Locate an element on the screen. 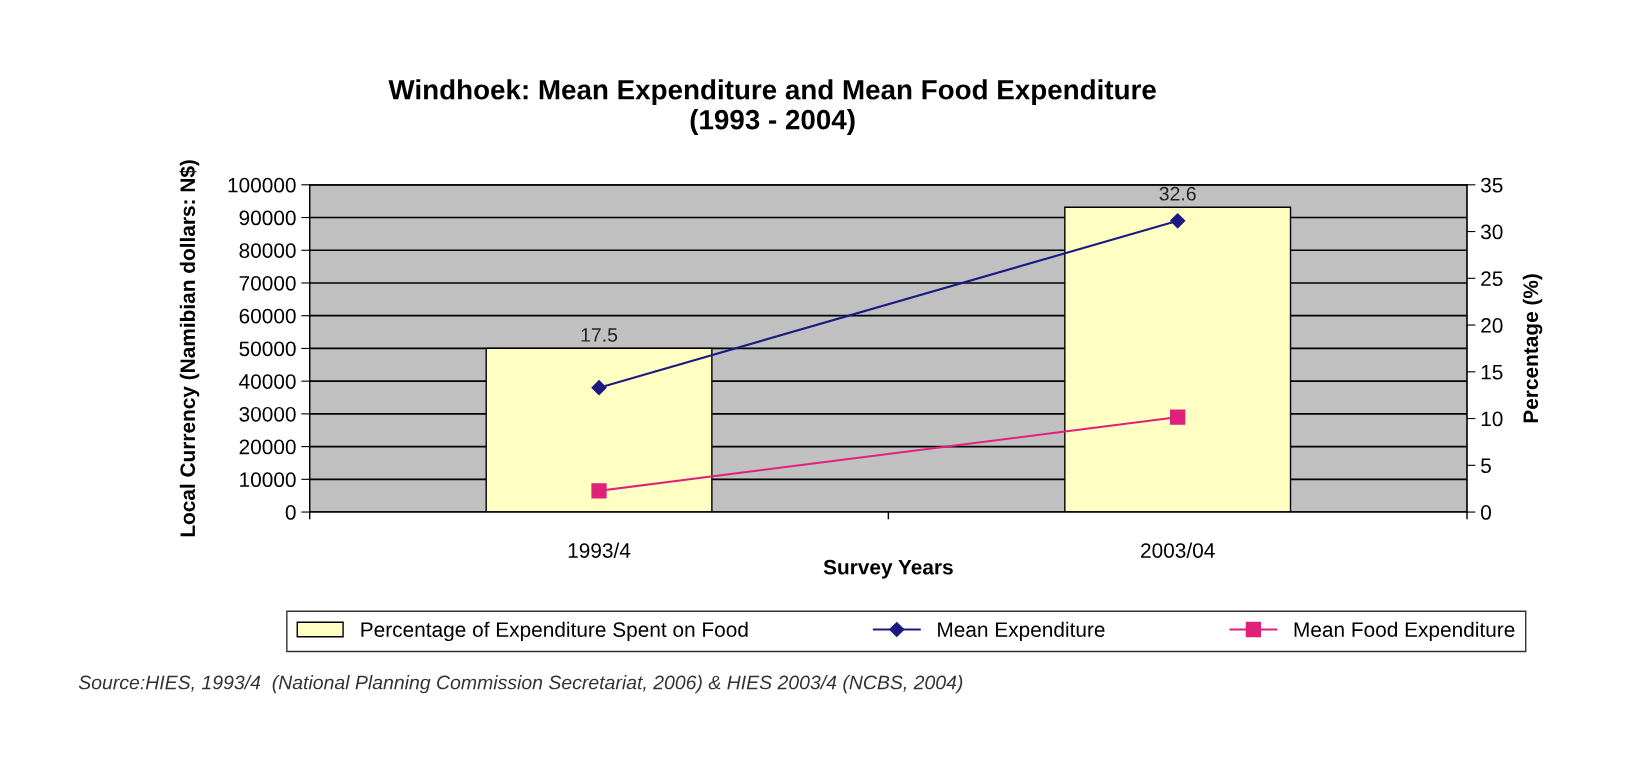  y-tick-label: 0 is located at coordinates (290, 512).